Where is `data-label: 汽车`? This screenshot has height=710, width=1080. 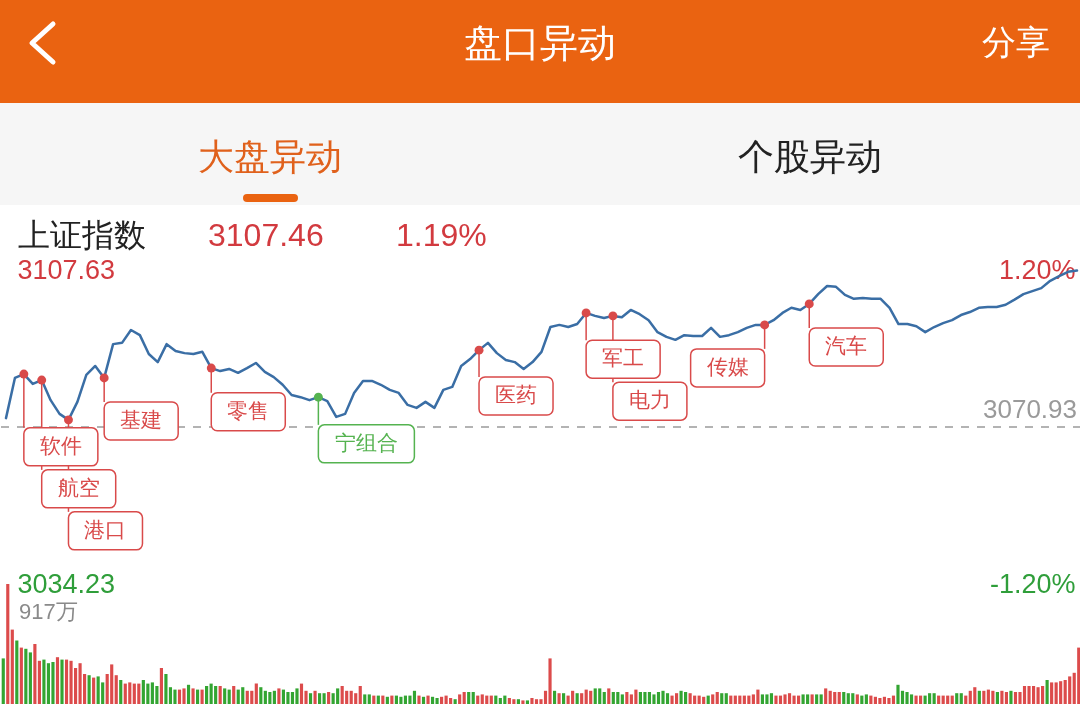 data-label: 汽车 is located at coordinates (846, 345).